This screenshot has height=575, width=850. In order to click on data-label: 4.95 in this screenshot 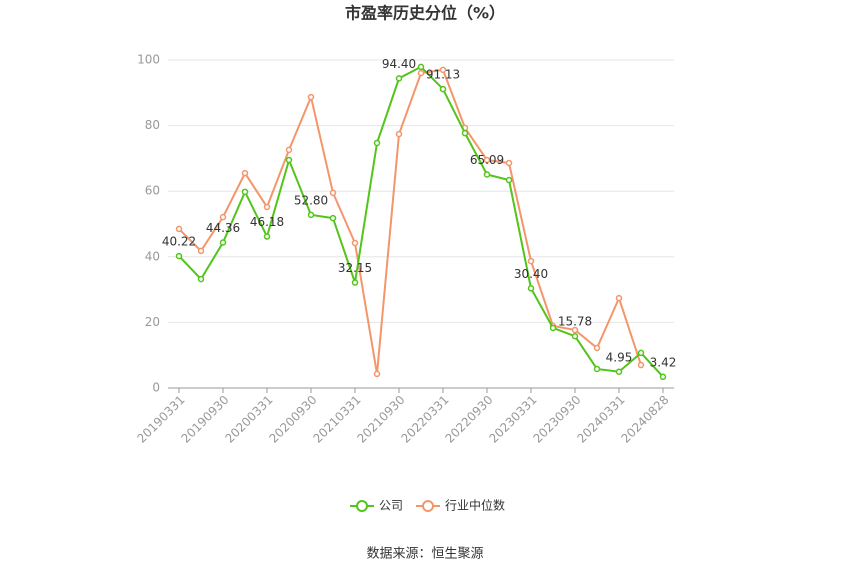, I will do `click(619, 357)`.